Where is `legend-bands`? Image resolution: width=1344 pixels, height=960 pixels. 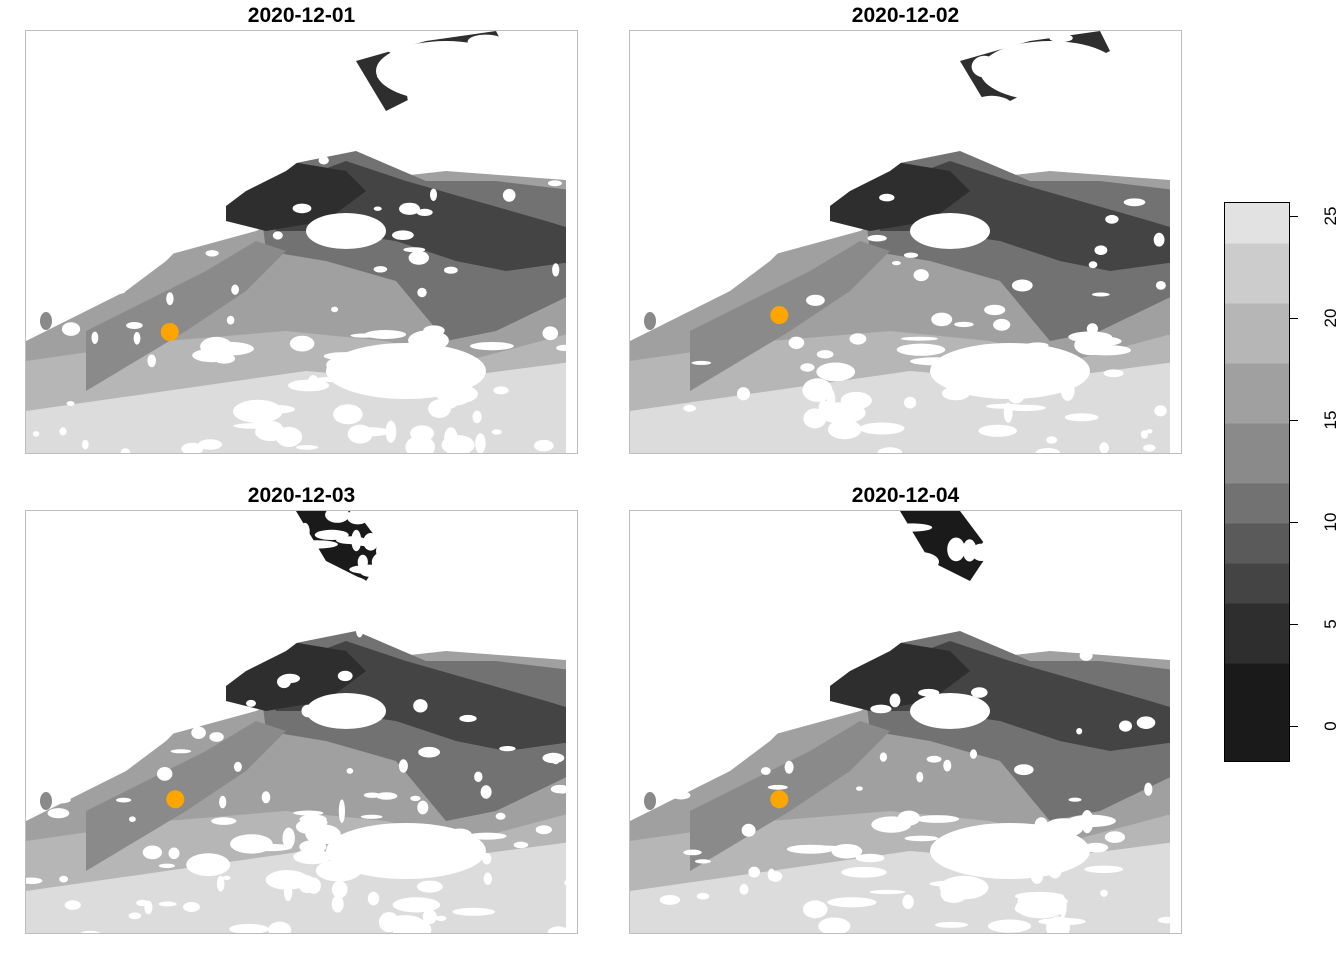 legend-bands is located at coordinates (1257, 482).